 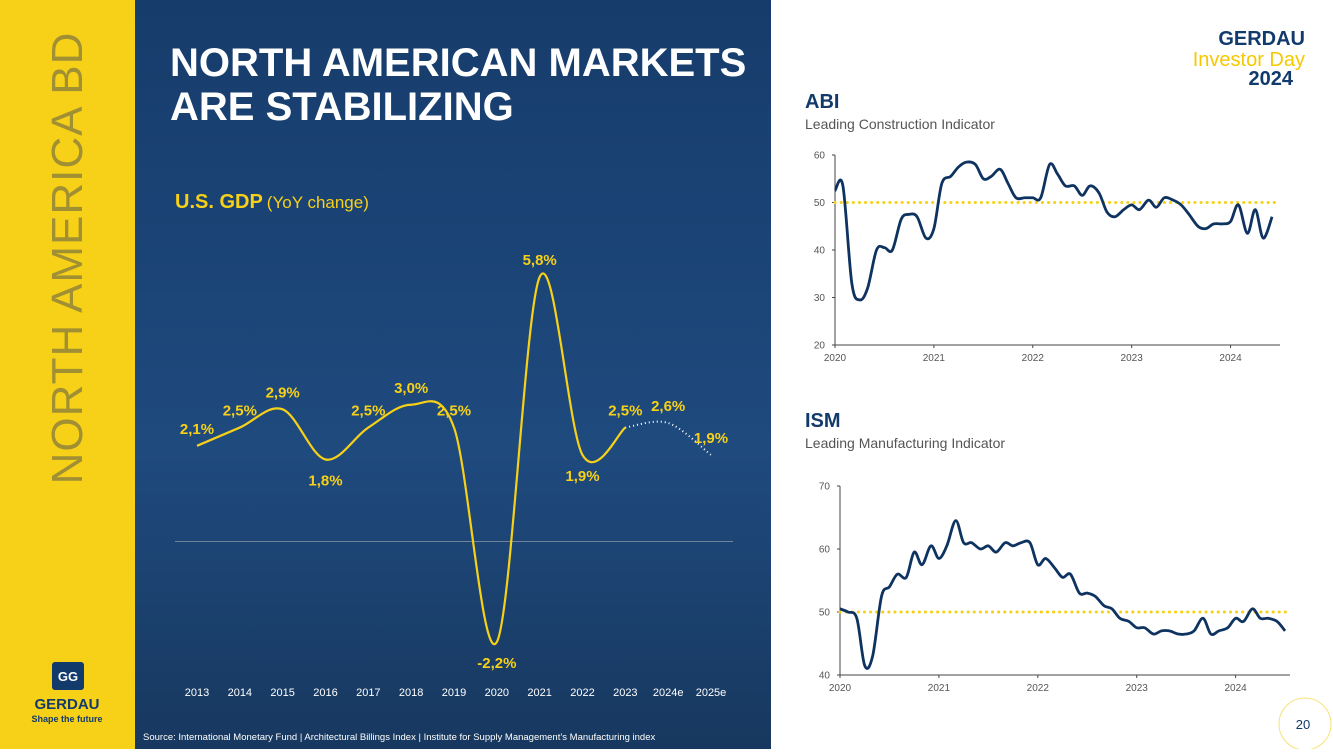 What do you see at coordinates (282, 693) in the screenshot?
I see `x-tick-label: 2015` at bounding box center [282, 693].